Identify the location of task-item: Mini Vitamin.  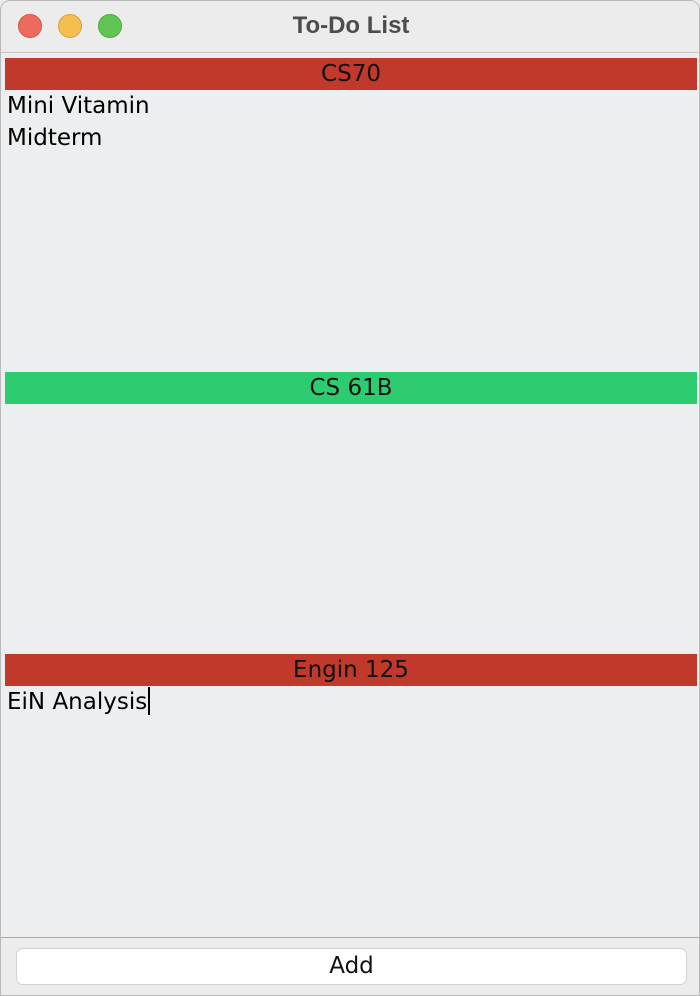
(78, 106).